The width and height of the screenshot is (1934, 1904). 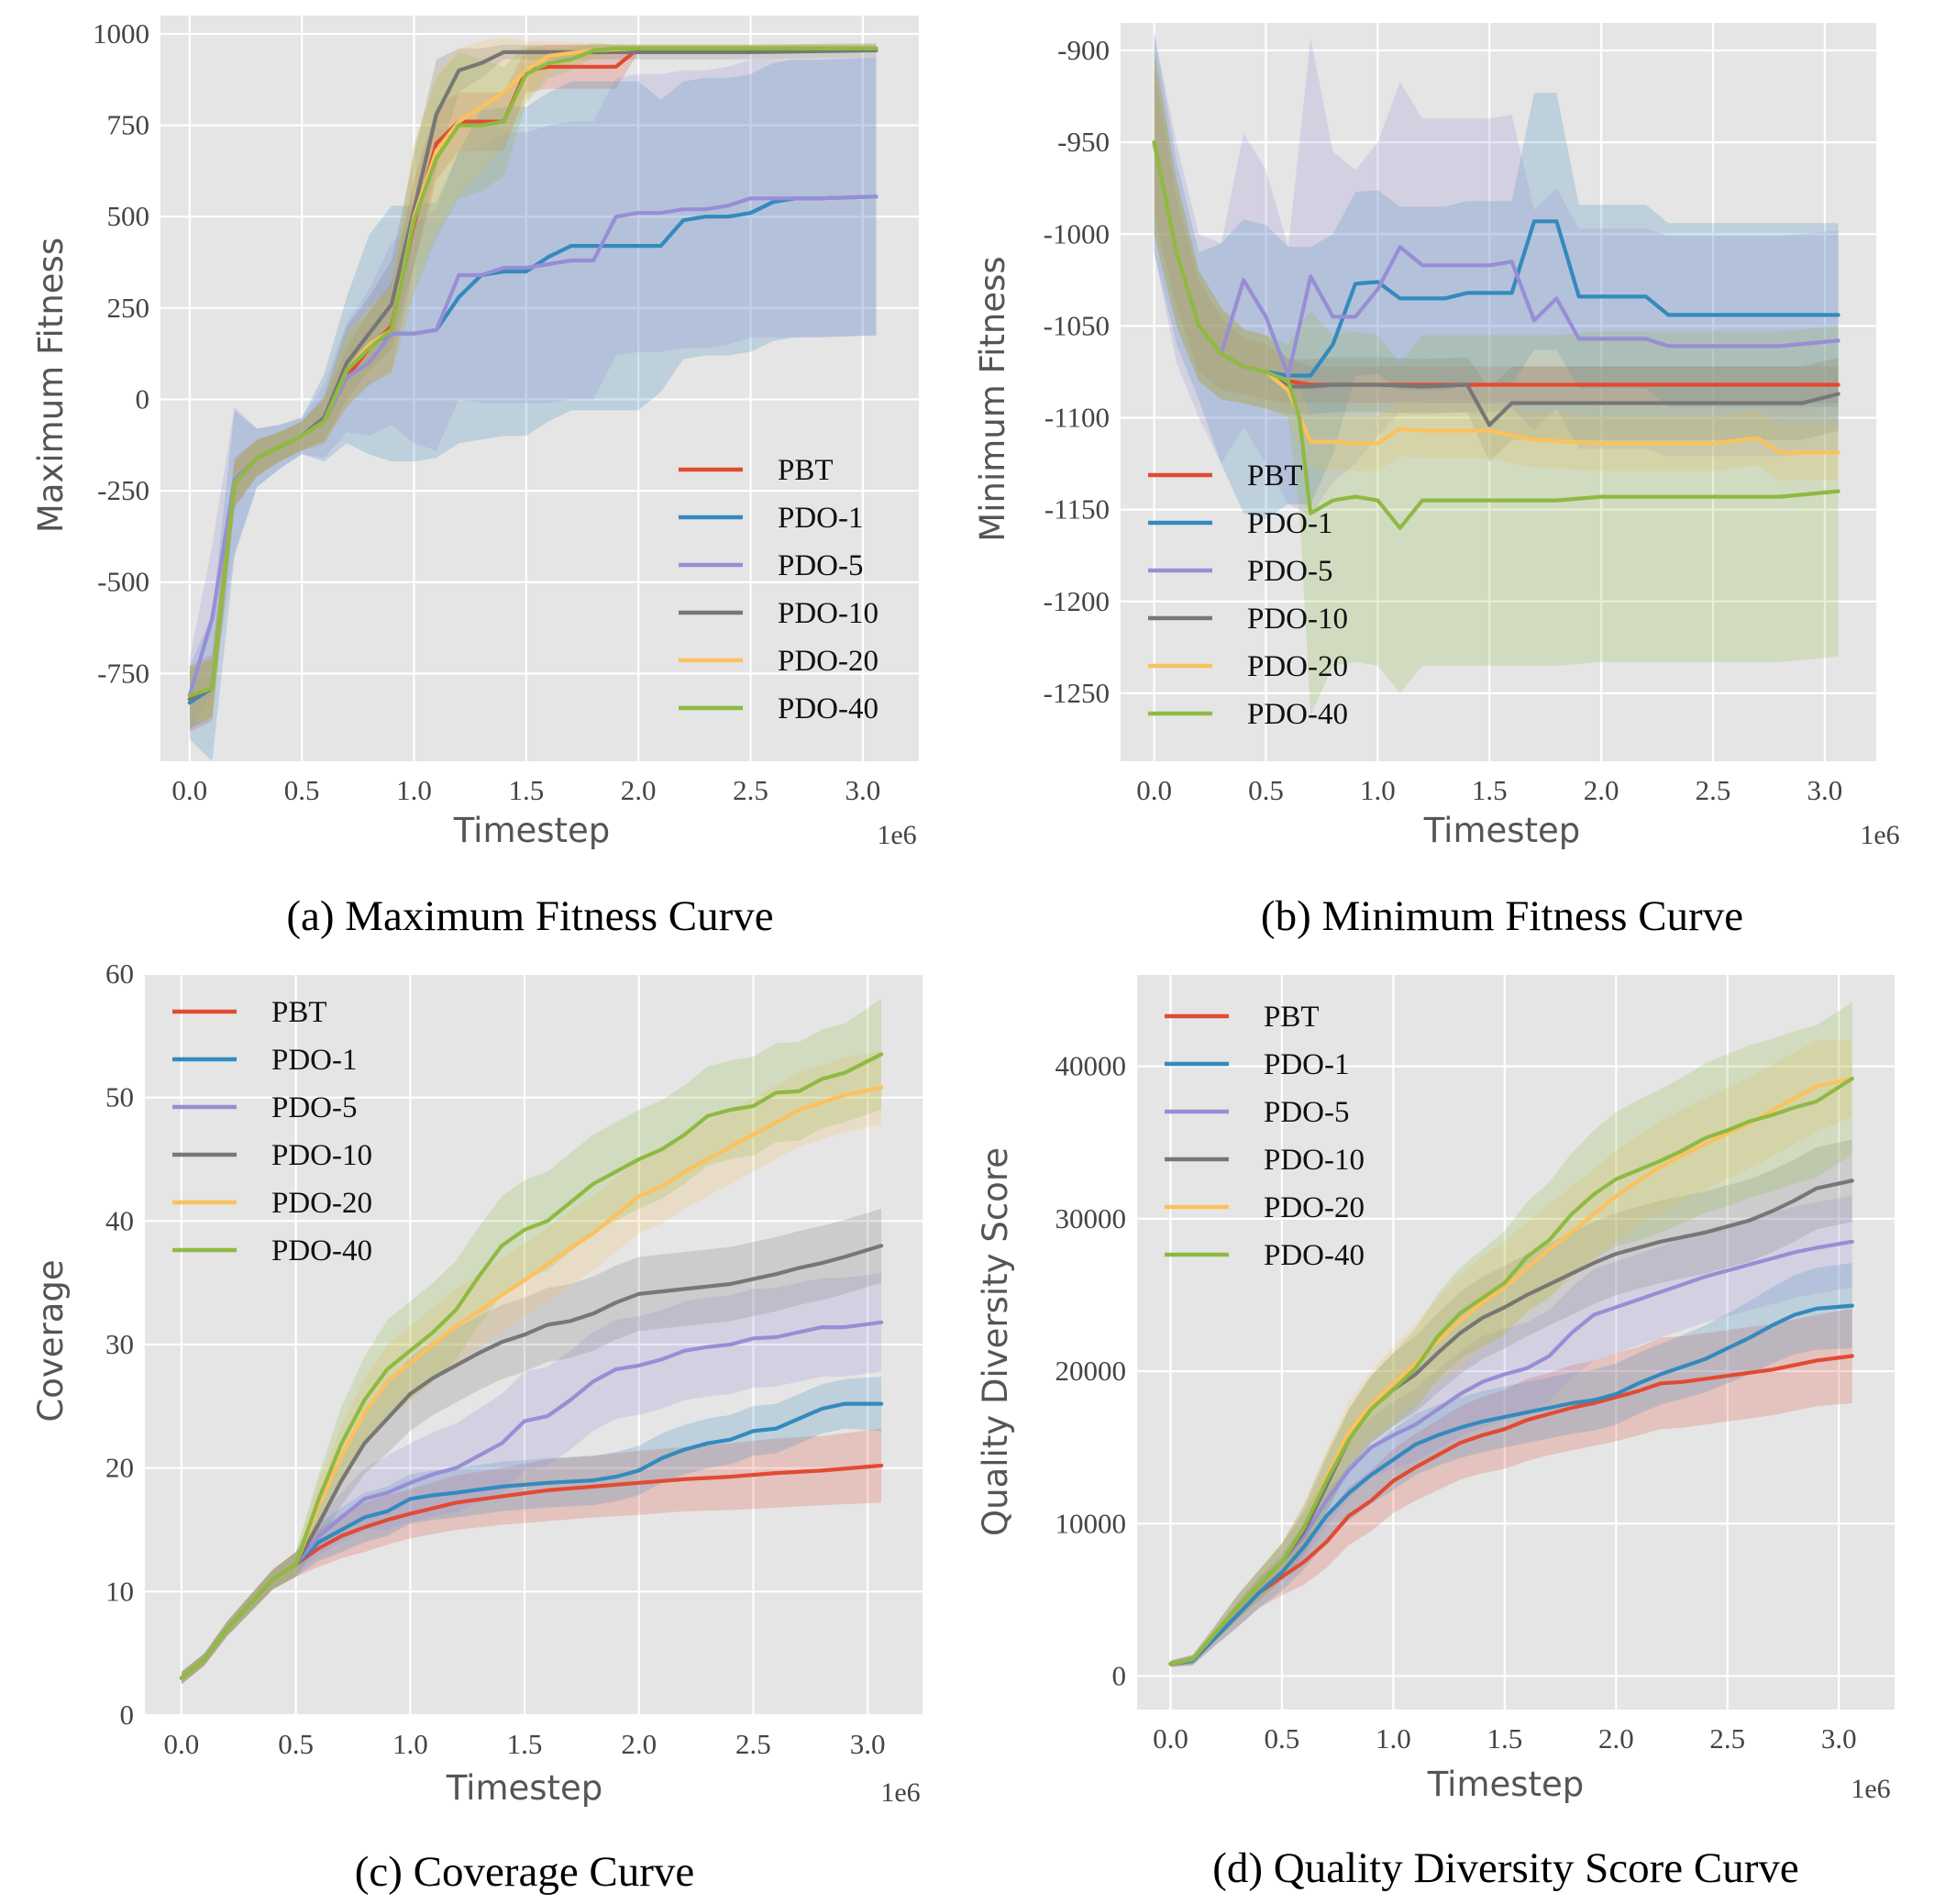 I want to click on band-pdo-5-b, so click(x=1496, y=273).